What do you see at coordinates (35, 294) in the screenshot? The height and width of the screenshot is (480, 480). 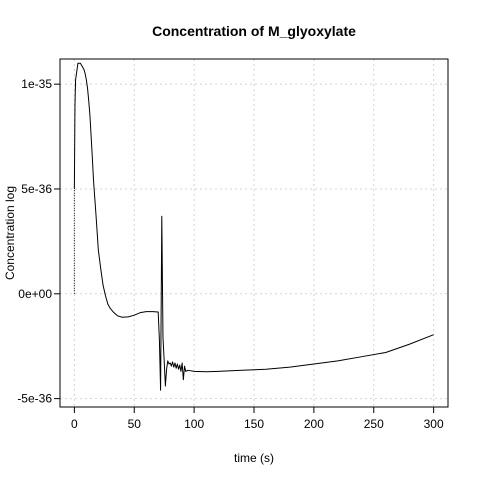 I see `y-tick-label: 0e+00` at bounding box center [35, 294].